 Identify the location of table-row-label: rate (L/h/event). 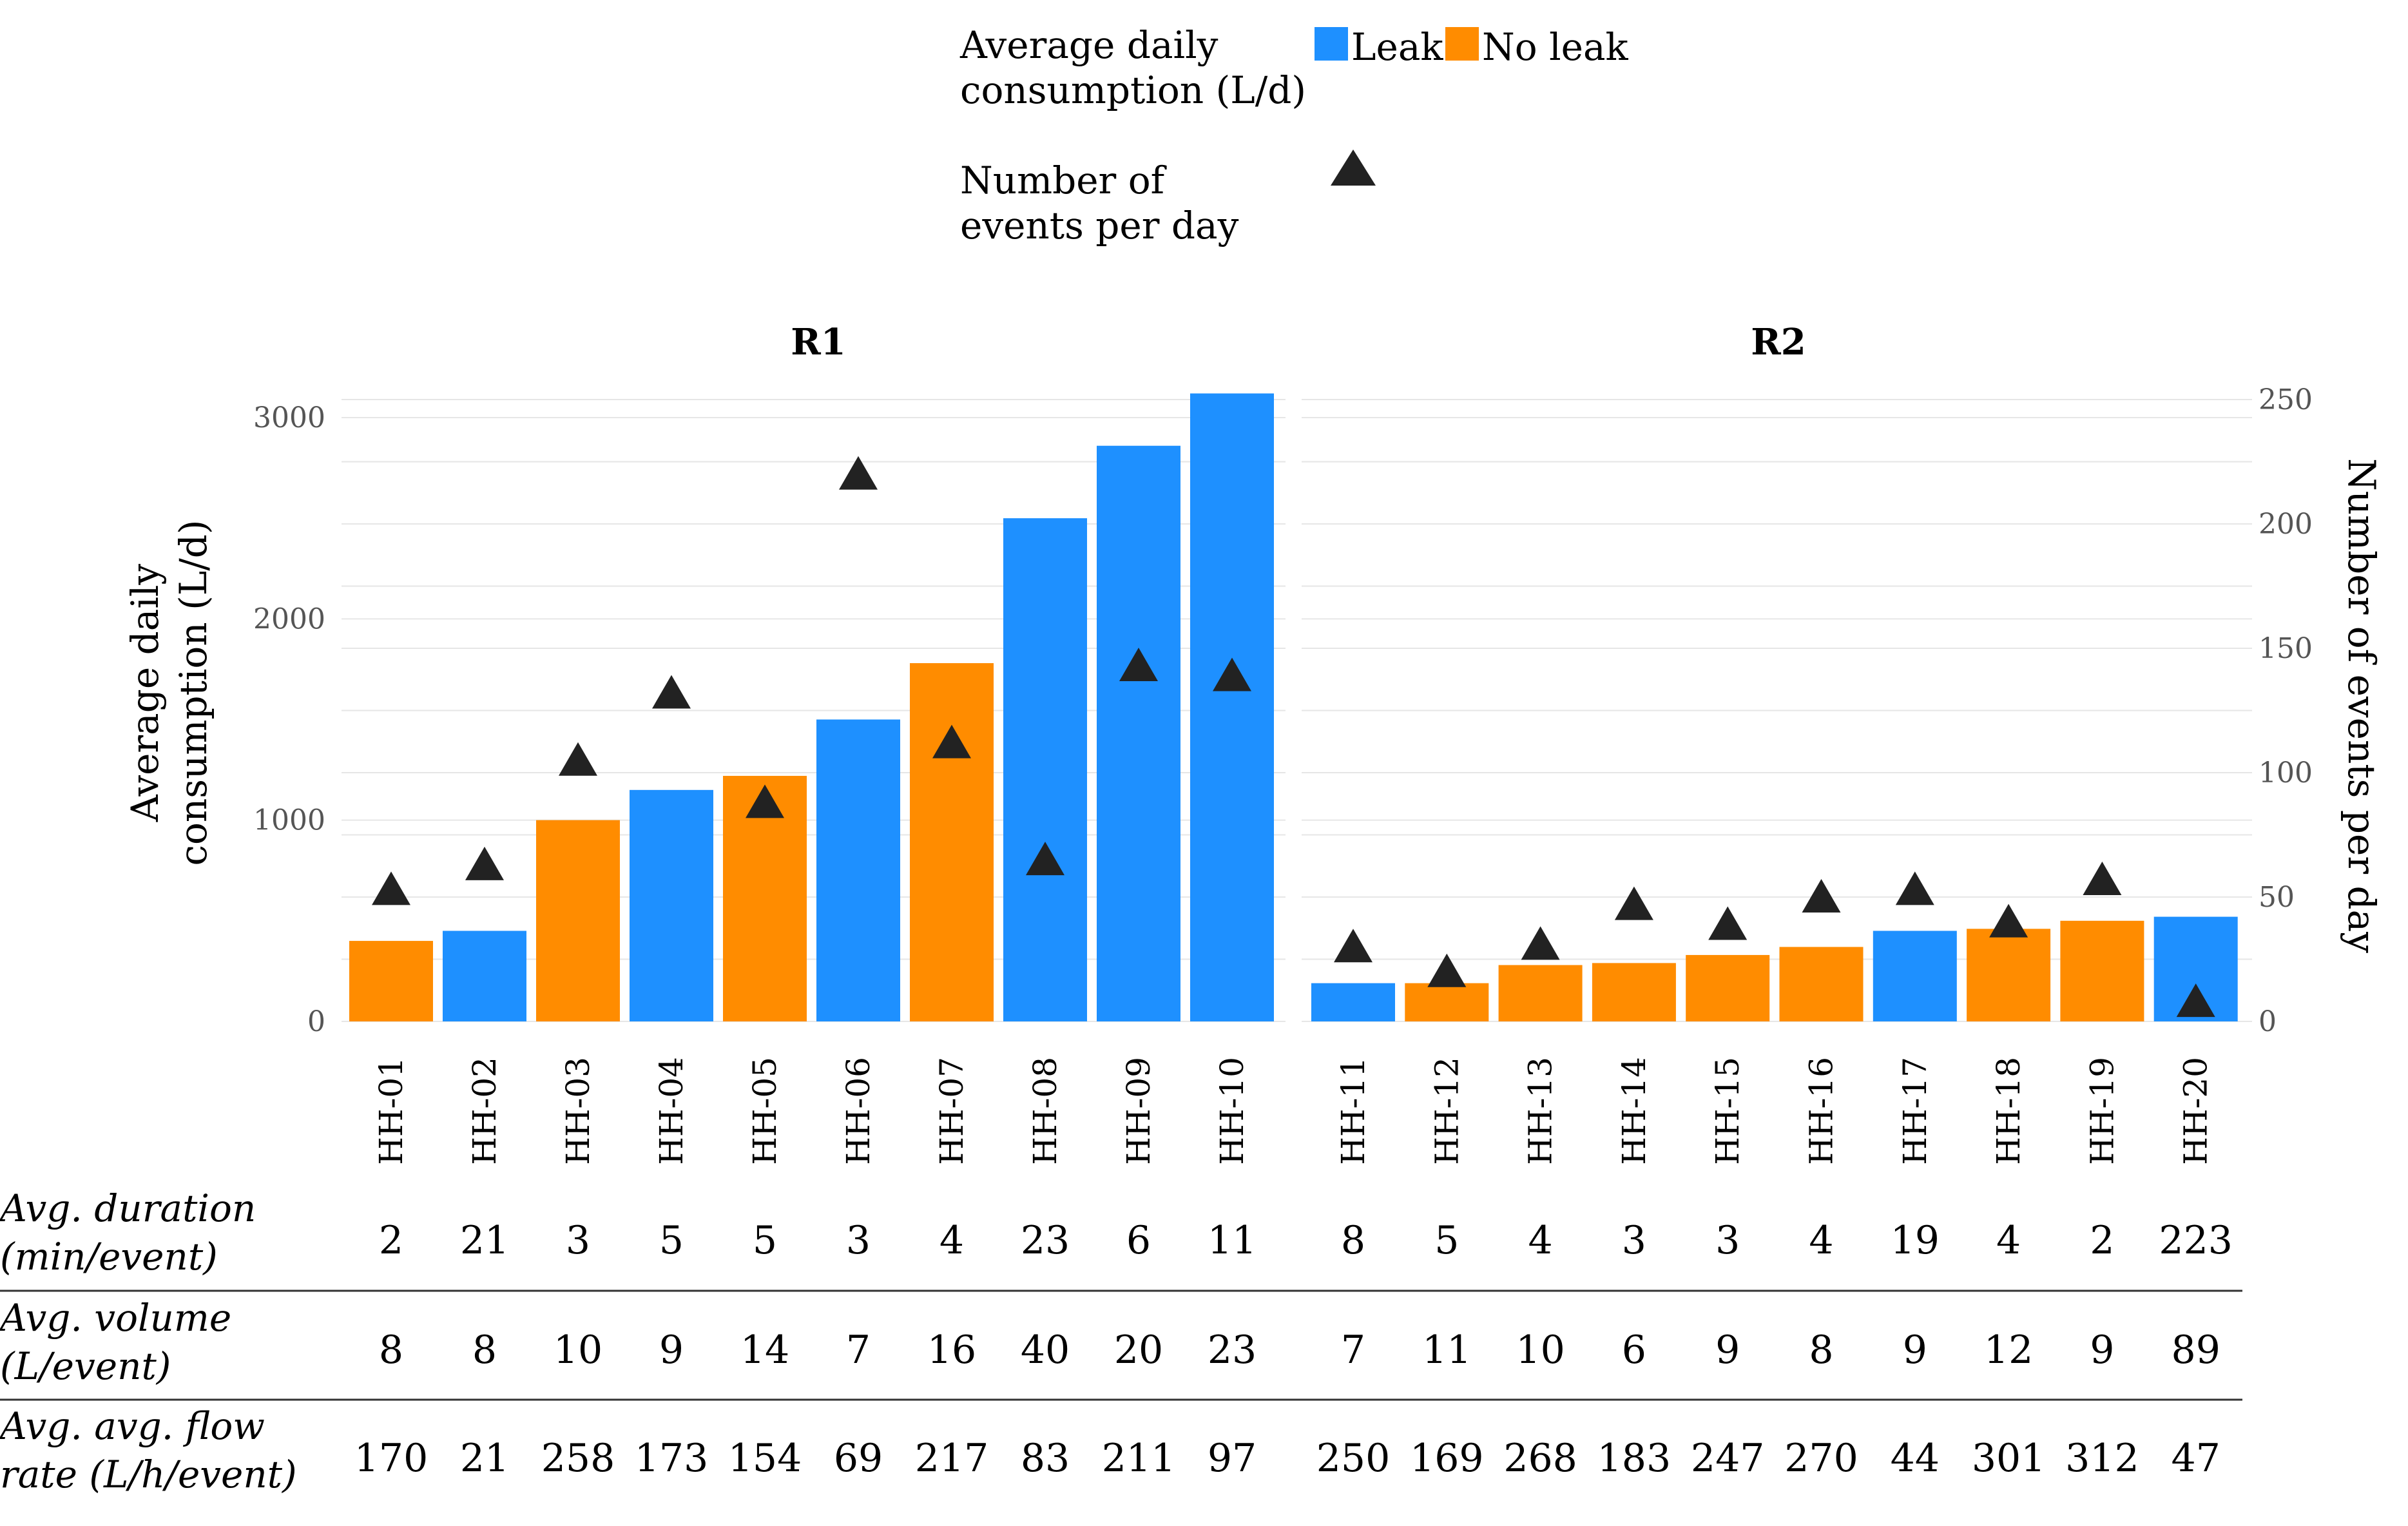
(148, 1474).